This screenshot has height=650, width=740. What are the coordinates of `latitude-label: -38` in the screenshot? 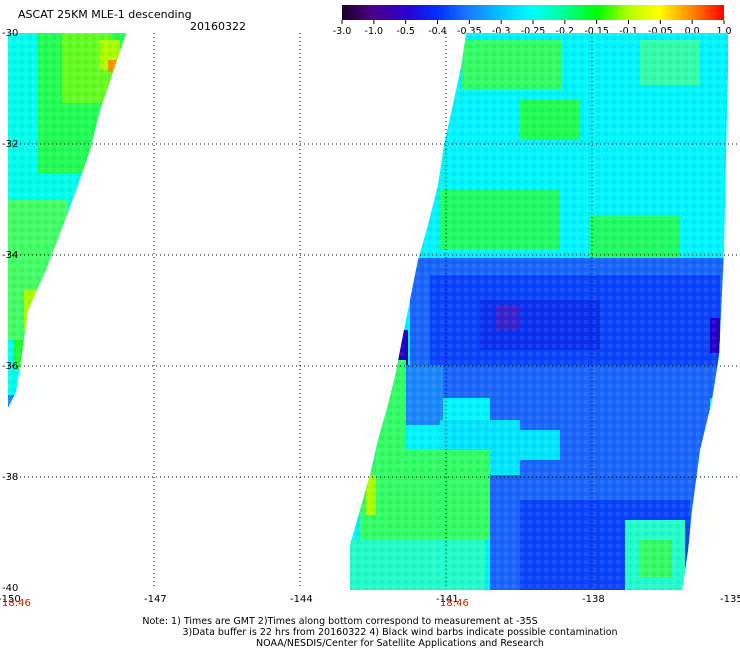 It's located at (10, 477).